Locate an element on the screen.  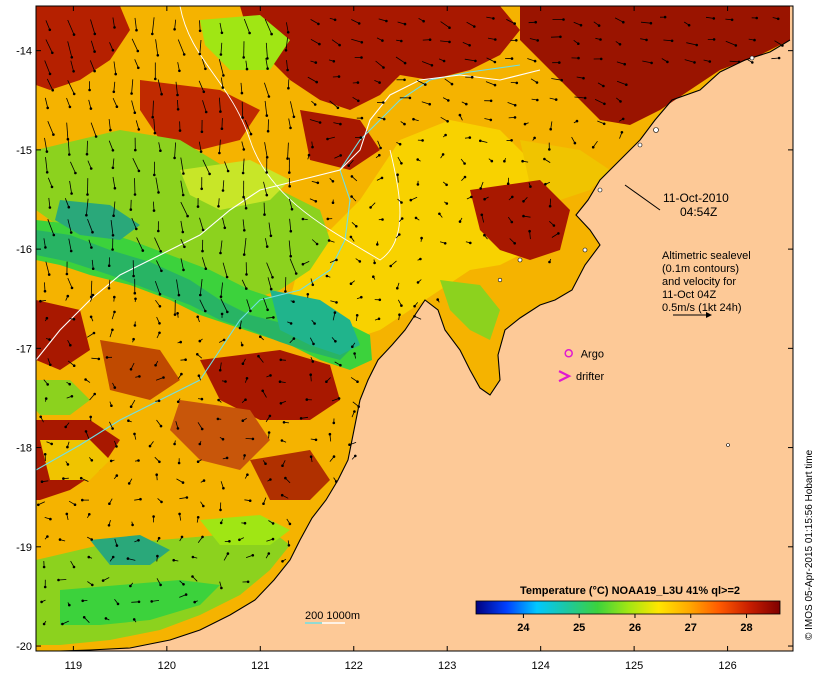
colorbar-tick-label: 27 is located at coordinates (691, 628).